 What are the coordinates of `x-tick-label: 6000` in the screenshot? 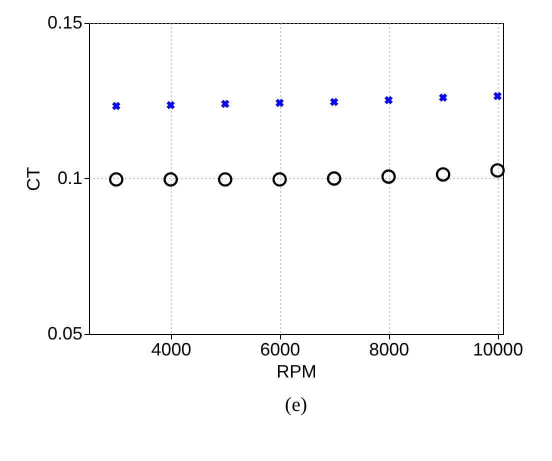 It's located at (280, 350).